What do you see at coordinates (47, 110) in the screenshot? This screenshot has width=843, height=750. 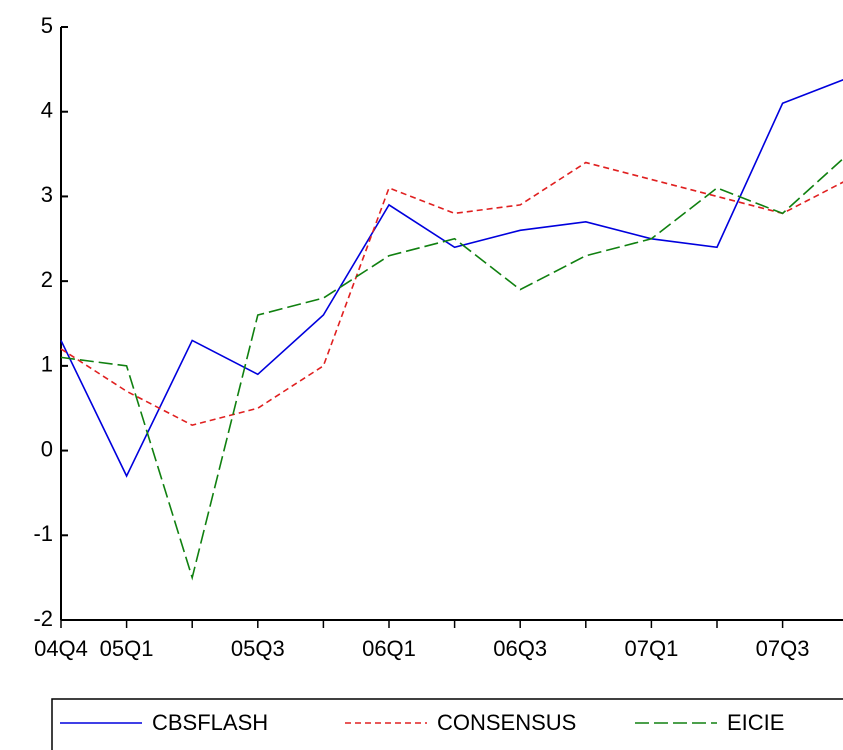 I see `y-tick-label: 4` at bounding box center [47, 110].